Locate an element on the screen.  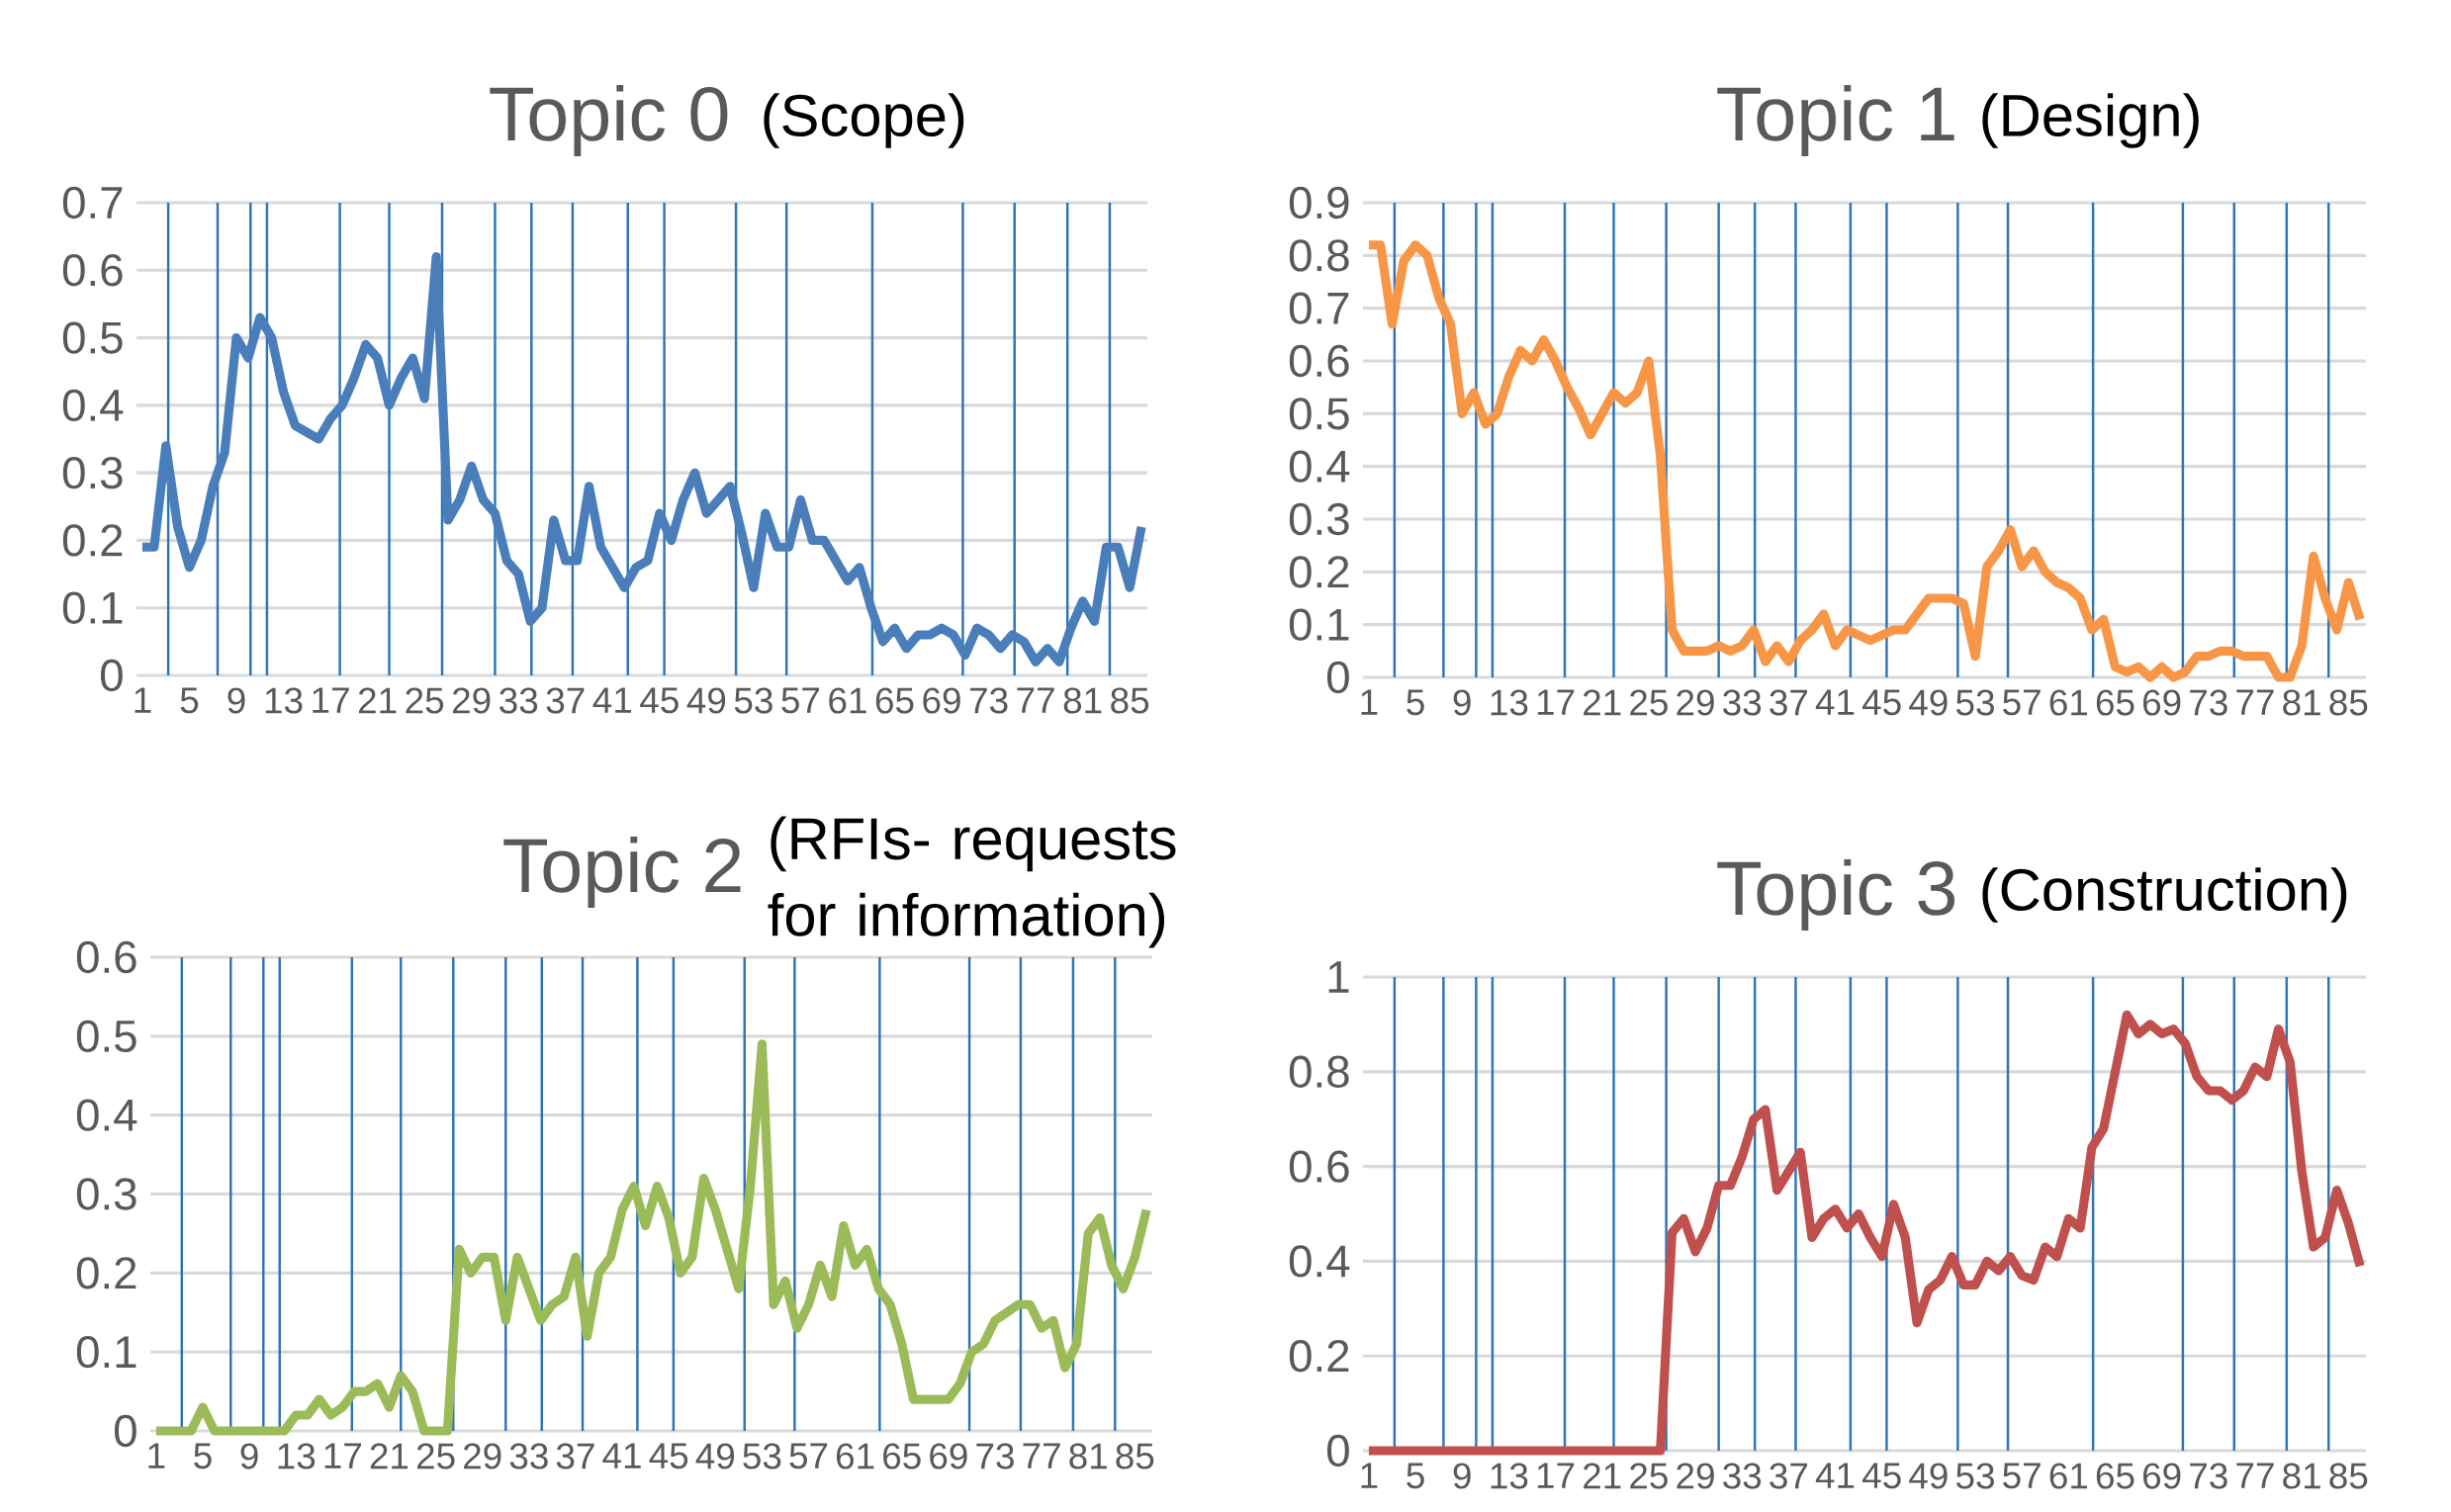
chart-title: Topic 1 is located at coordinates (1836, 121).